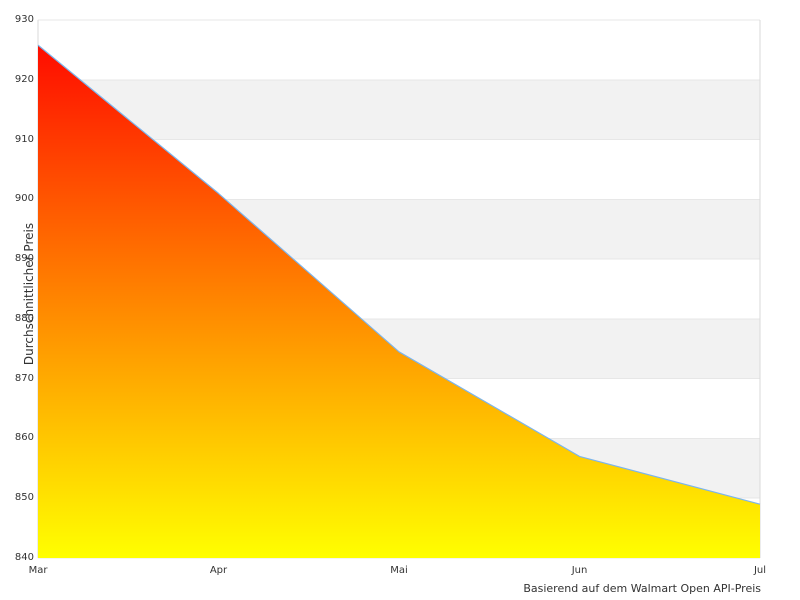  What do you see at coordinates (24, 438) in the screenshot?
I see `y-axis-tick-label: 860` at bounding box center [24, 438].